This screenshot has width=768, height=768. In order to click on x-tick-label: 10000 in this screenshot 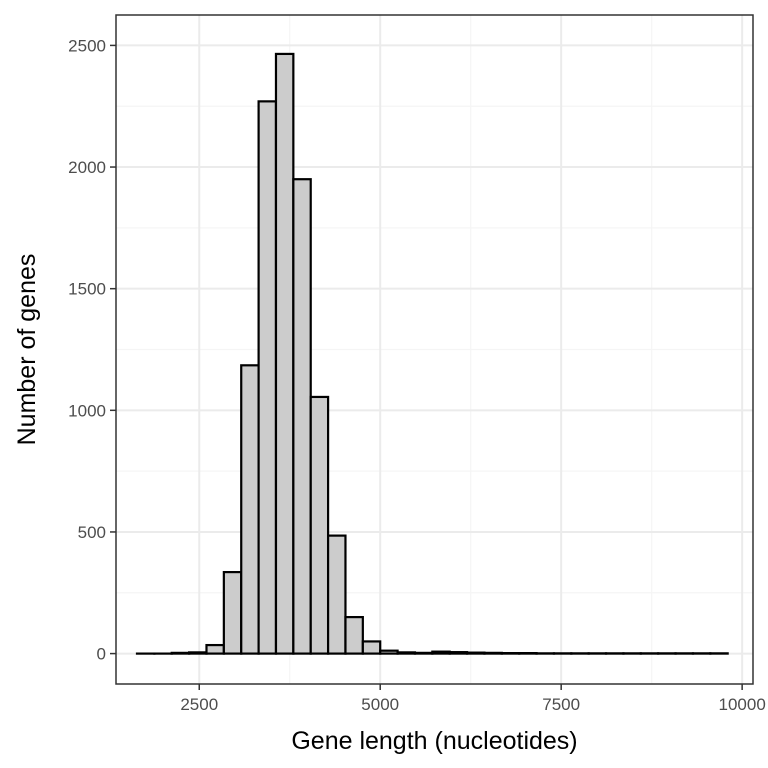, I will do `click(742, 704)`.